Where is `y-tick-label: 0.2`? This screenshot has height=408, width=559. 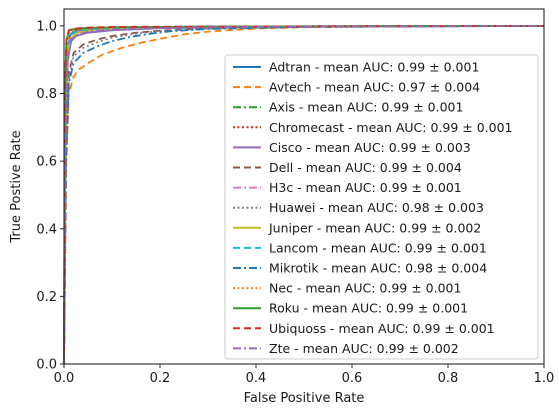 y-tick-label: 0.2 is located at coordinates (46, 297).